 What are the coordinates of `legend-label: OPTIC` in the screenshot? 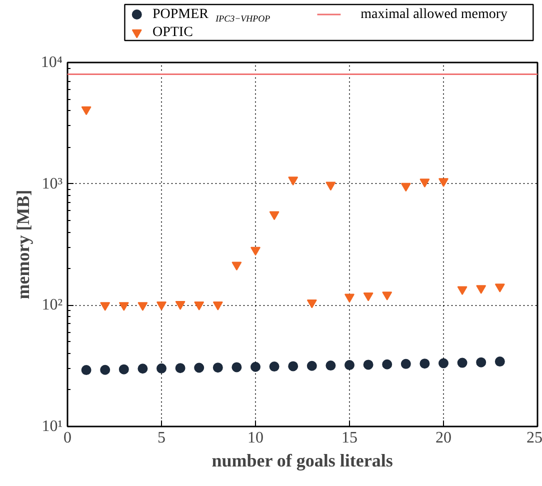 It's located at (172, 32).